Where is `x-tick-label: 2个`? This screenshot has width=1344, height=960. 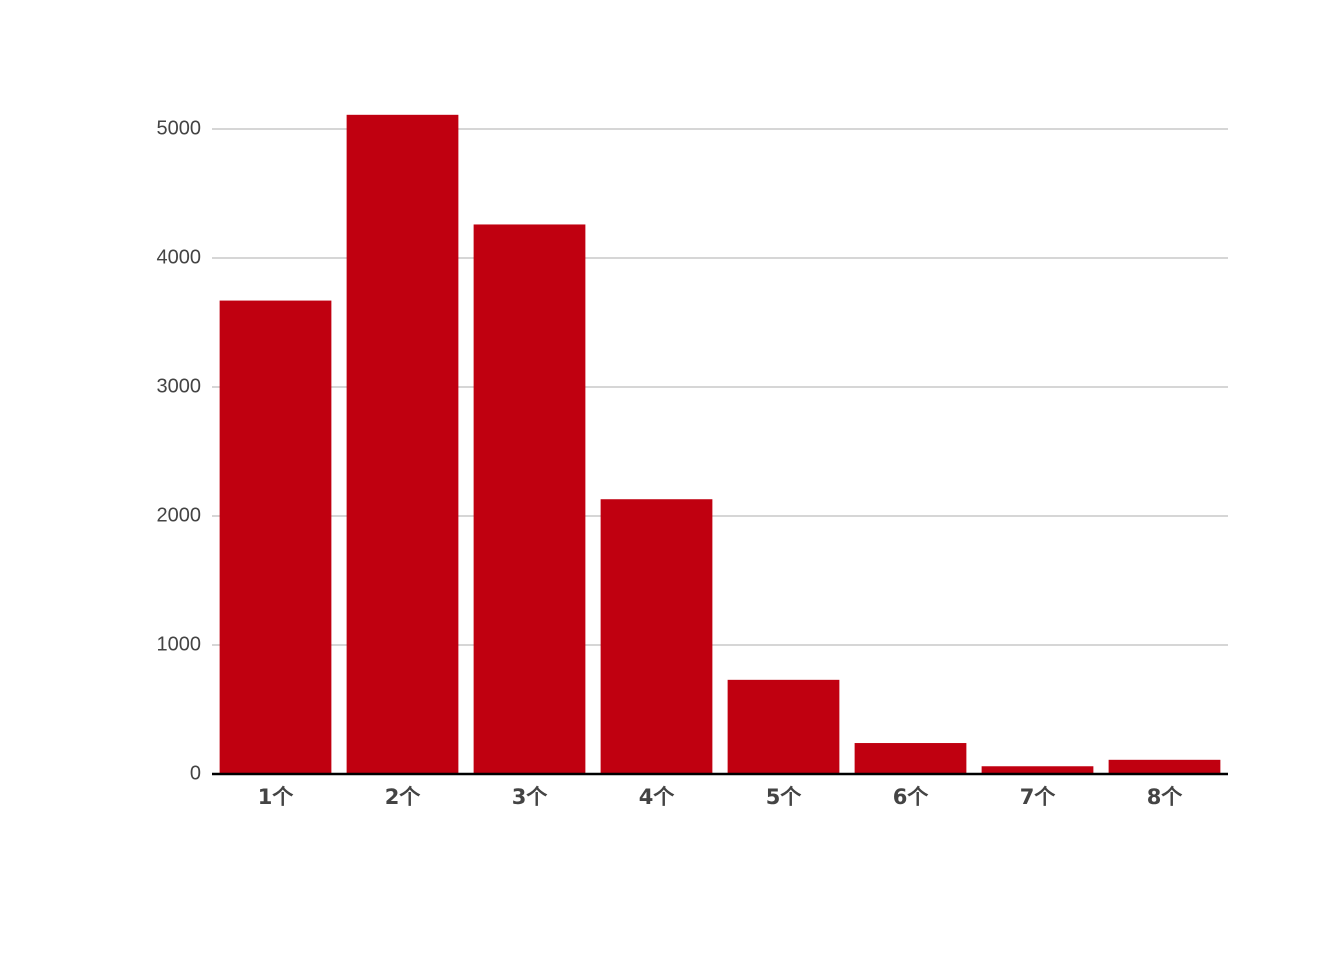
x-tick-label: 2个 is located at coordinates (403, 797).